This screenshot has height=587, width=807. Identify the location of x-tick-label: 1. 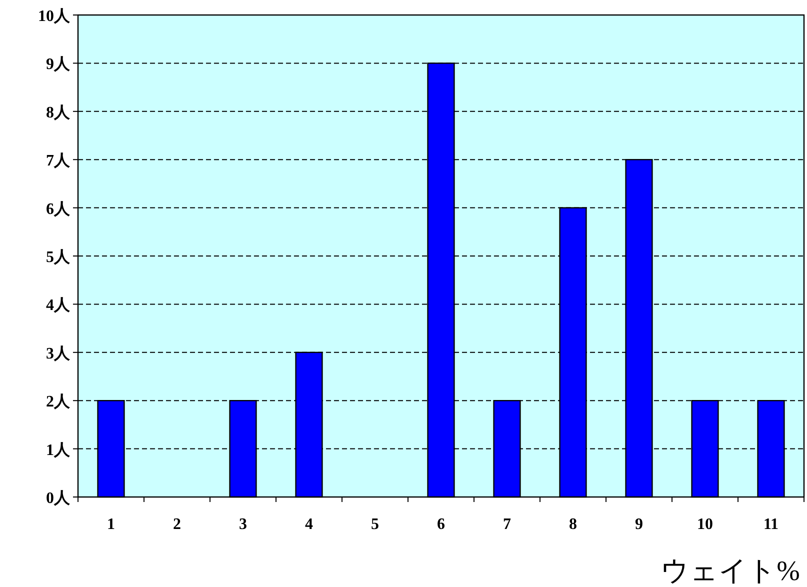
(111, 524).